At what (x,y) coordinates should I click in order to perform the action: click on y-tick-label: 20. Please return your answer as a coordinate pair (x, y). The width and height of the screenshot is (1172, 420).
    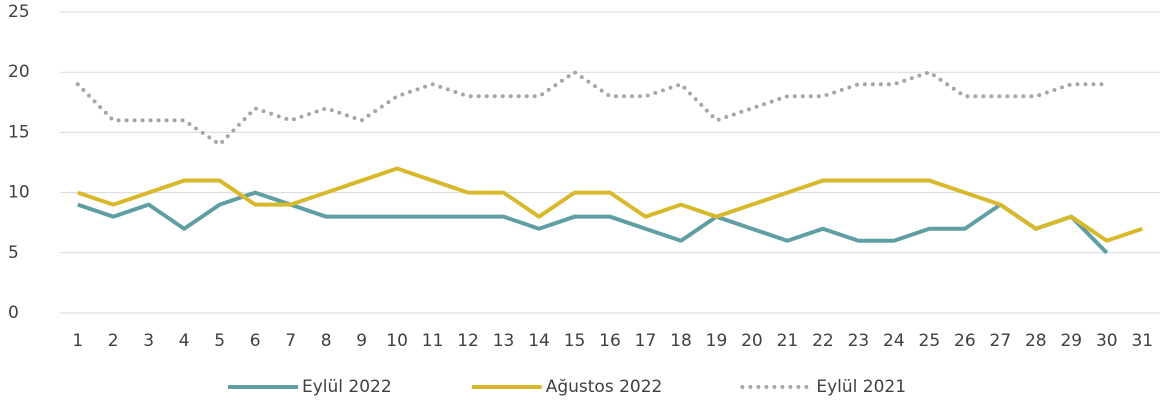
    Looking at the image, I should click on (19, 72).